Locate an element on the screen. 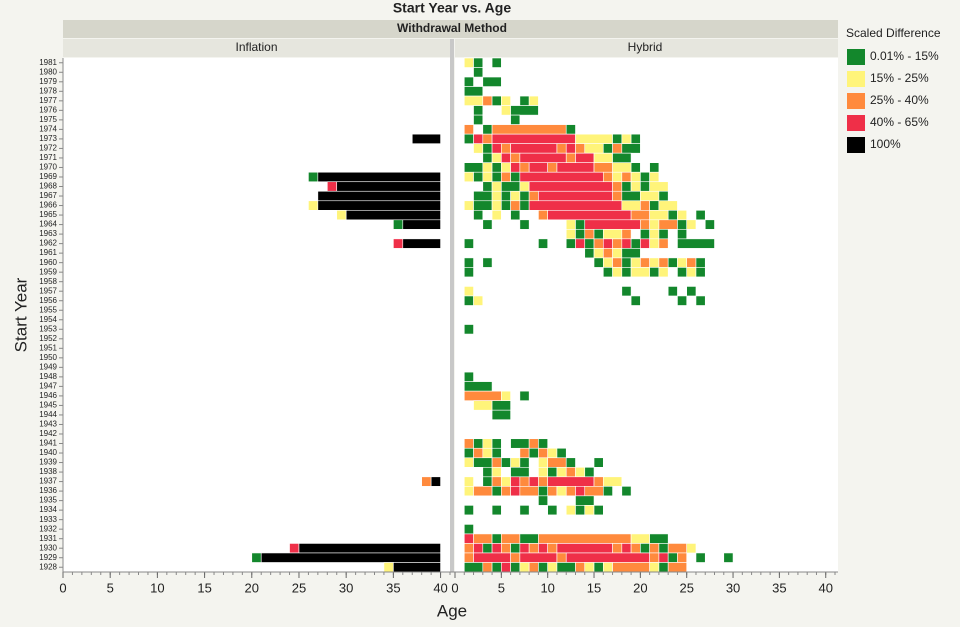 This screenshot has height=627, width=960. legend-label: 40% - 65% is located at coordinates (899, 122).